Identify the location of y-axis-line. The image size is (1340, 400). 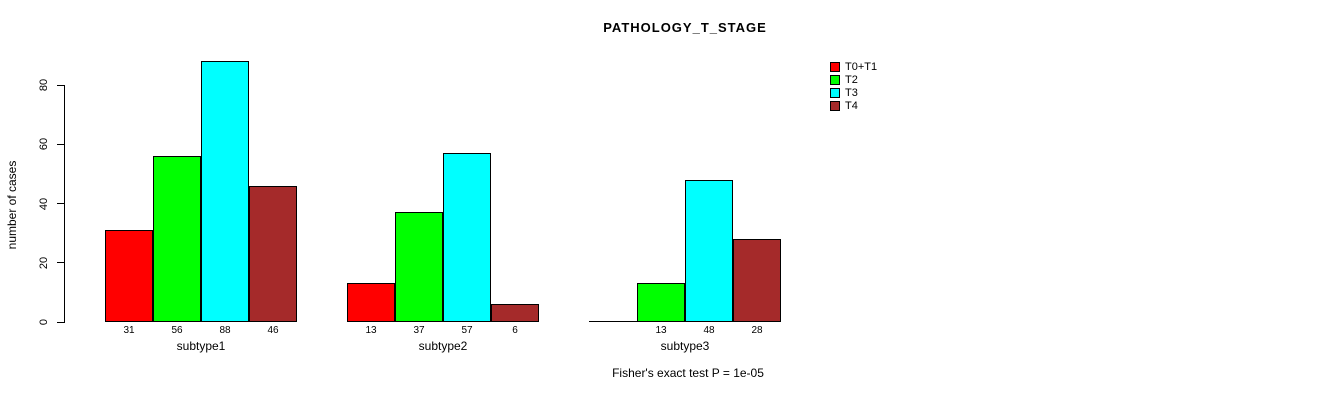
(64, 204).